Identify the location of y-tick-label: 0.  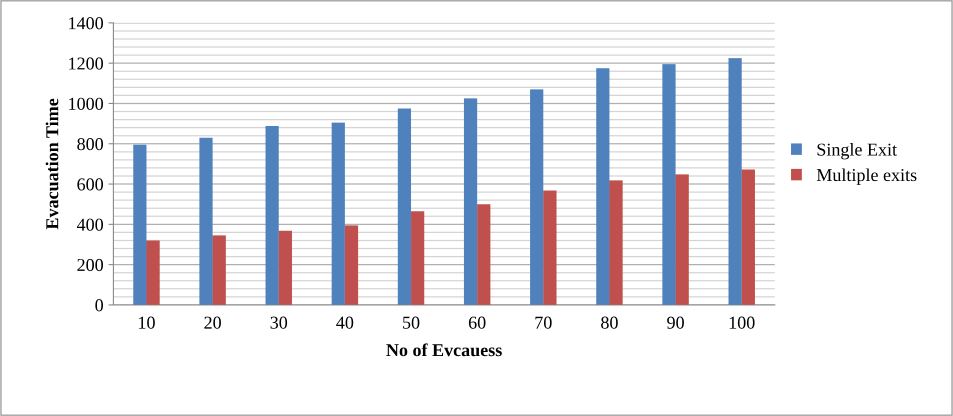
(99, 305).